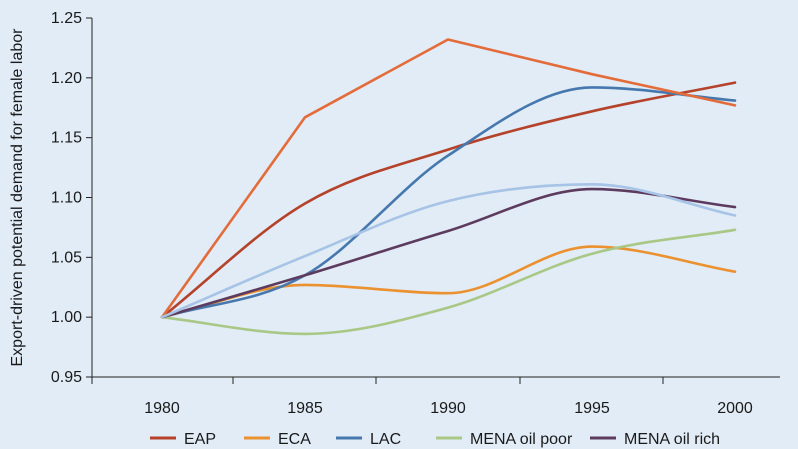 This screenshot has height=449, width=798. What do you see at coordinates (448, 408) in the screenshot?
I see `x-tick-label: 1990` at bounding box center [448, 408].